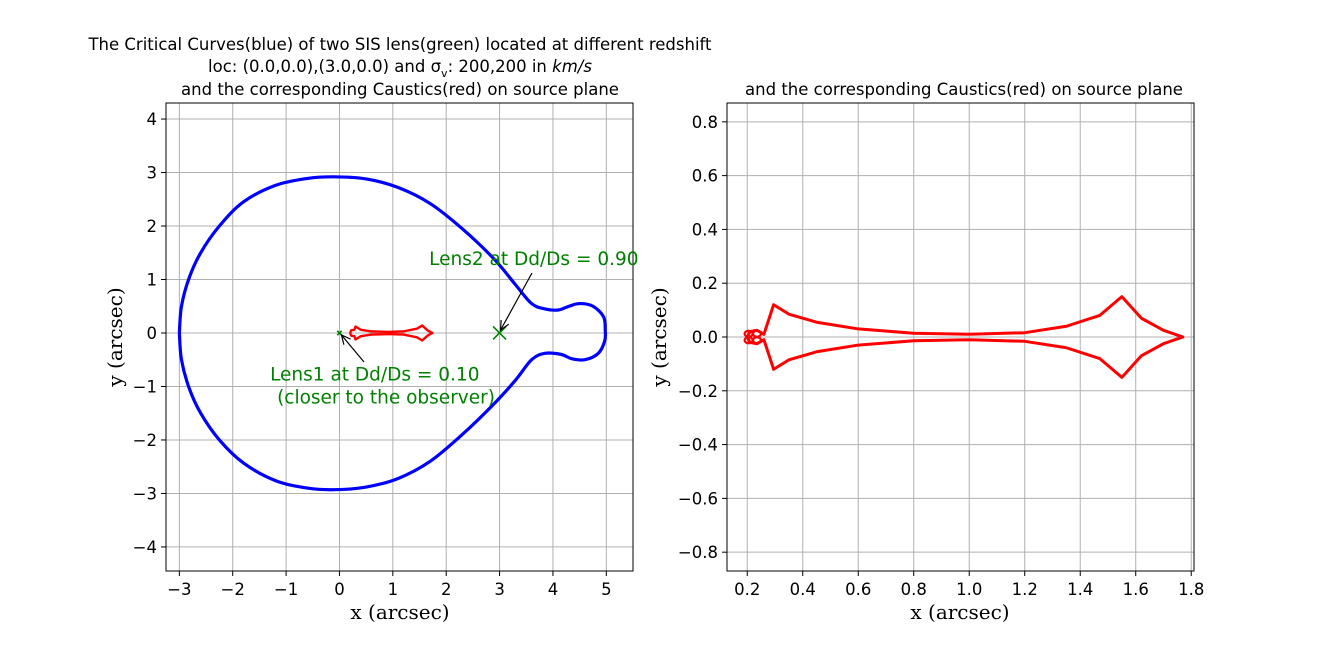  Describe the element at coordinates (446, 589) in the screenshot. I see `left-xtick-label: 2` at that location.